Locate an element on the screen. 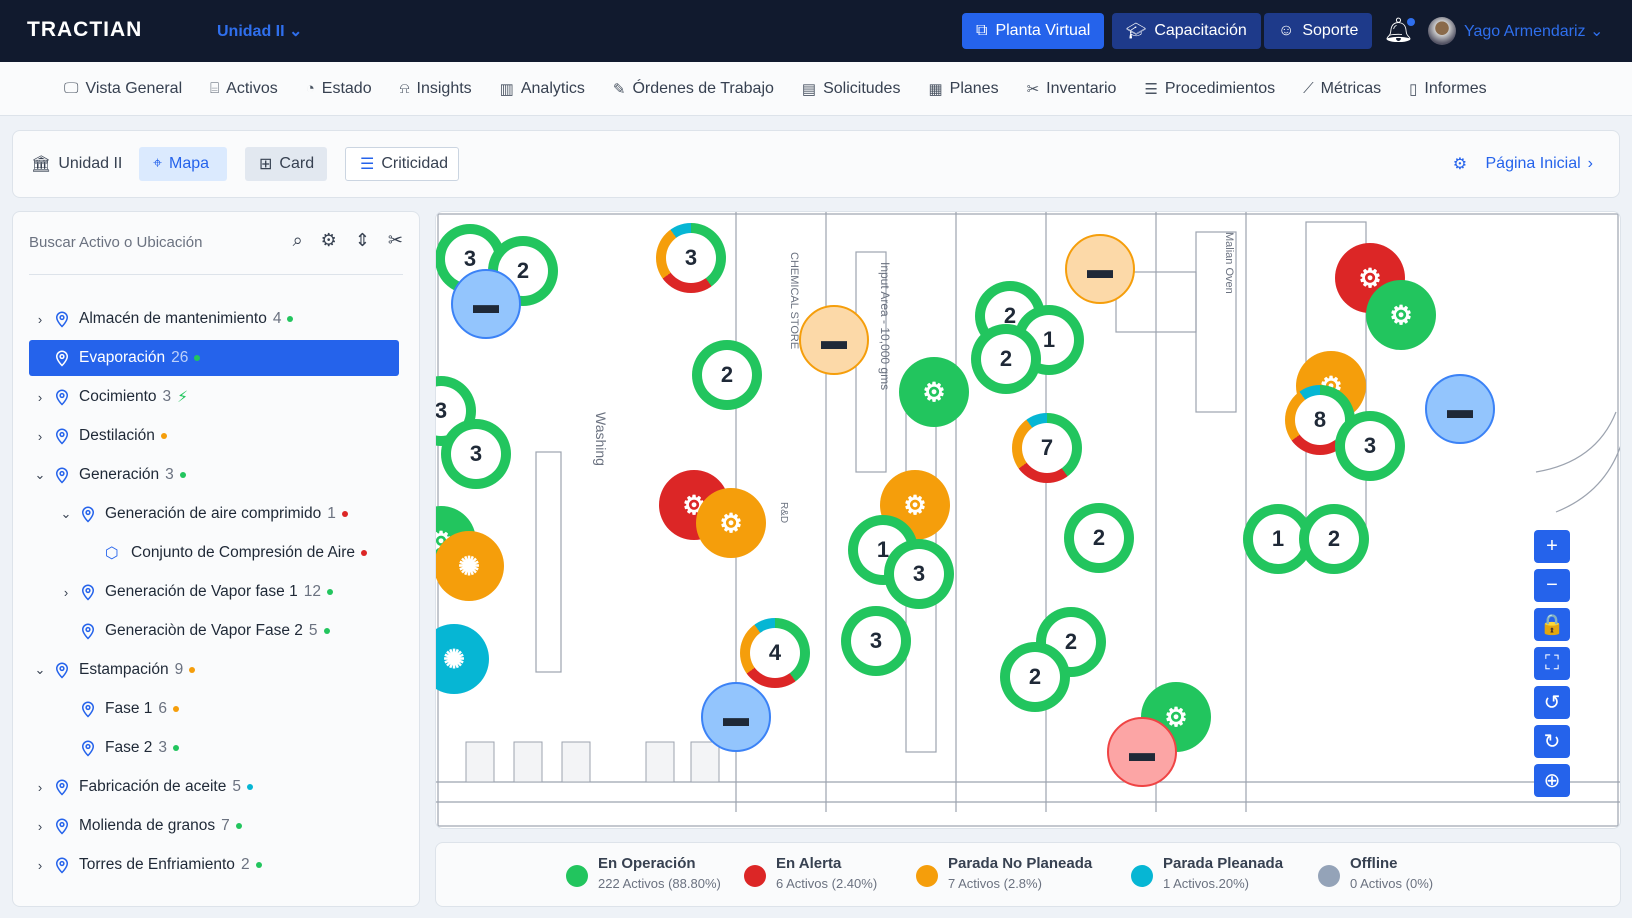 The width and height of the screenshot is (1632, 918). home-page-link: ⚙ Página Inicial › is located at coordinates (1523, 164).